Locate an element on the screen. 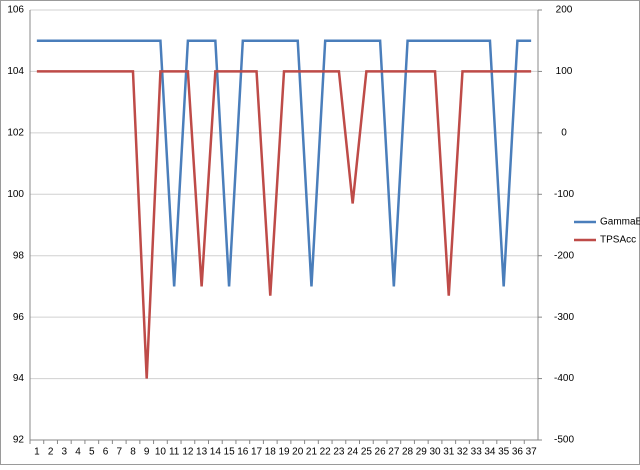 The height and width of the screenshot is (470, 640). x-tick-label: 23 is located at coordinates (339, 452).